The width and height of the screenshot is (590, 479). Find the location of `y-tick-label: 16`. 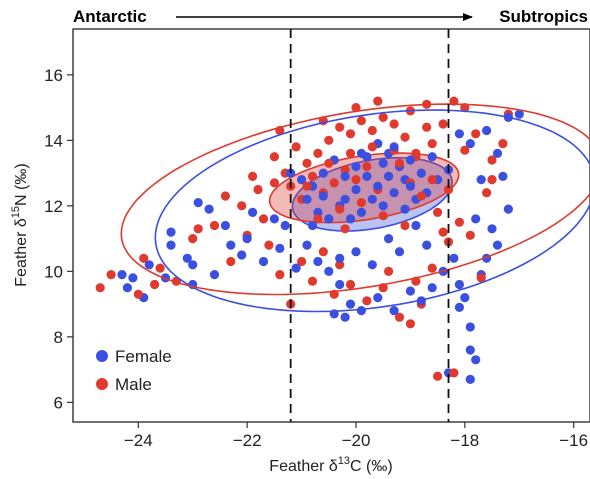

y-tick-label: 16 is located at coordinates (53, 75).